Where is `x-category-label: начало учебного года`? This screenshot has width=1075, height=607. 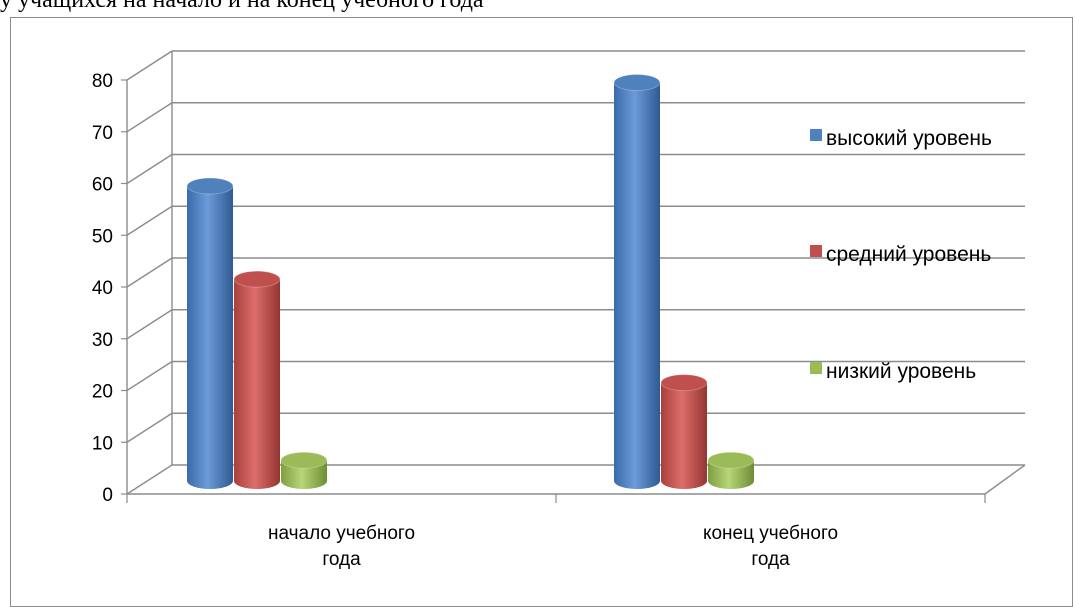
x-category-label: начало учебного года is located at coordinates (341, 546).